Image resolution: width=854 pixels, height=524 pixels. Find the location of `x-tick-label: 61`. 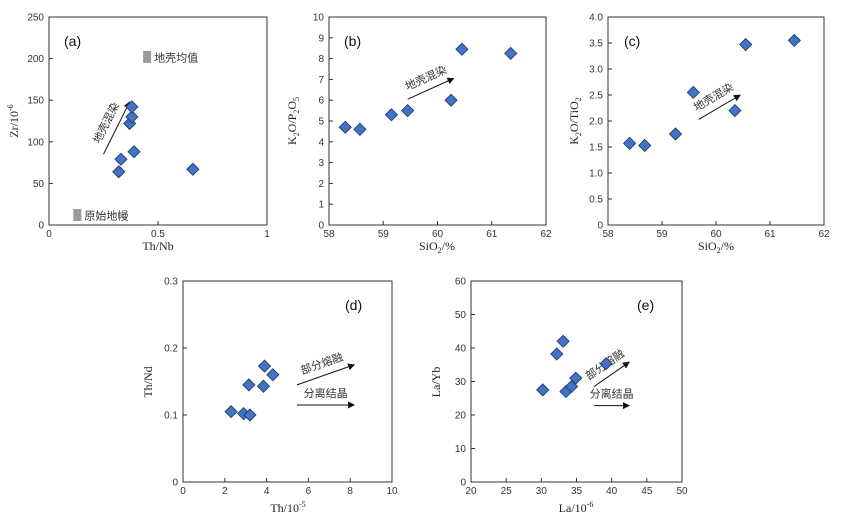

x-tick-label: 61 is located at coordinates (492, 234).